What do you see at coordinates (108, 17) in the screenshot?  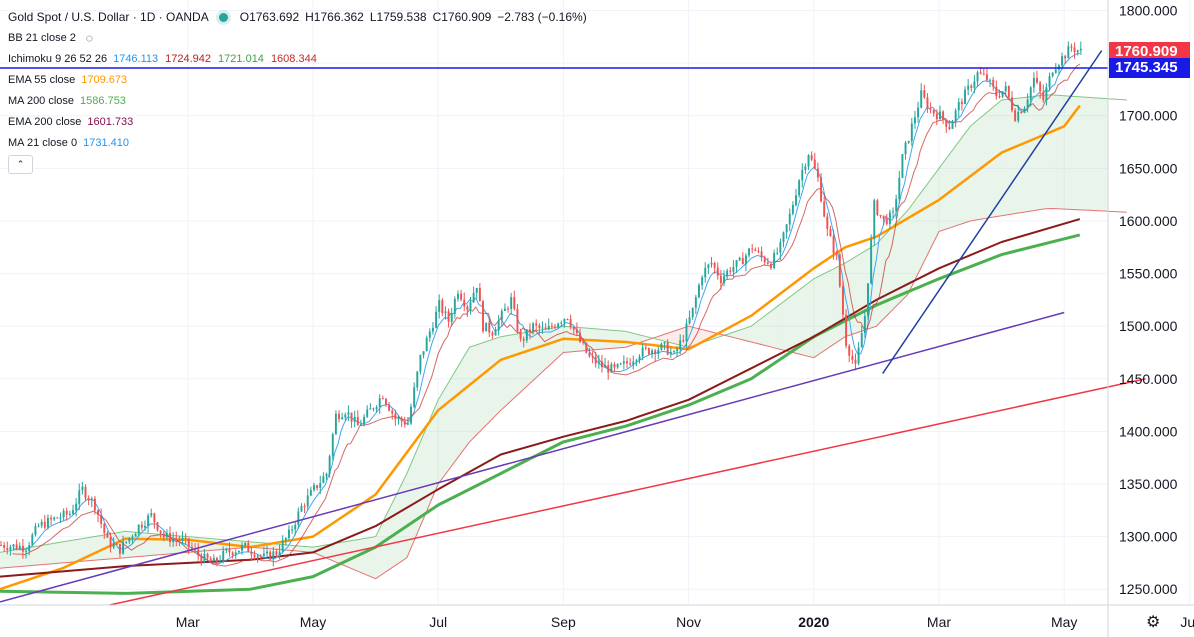 I see `symbol-title: Gold Spot / U.S. Dollar · 1D · OANDA` at bounding box center [108, 17].